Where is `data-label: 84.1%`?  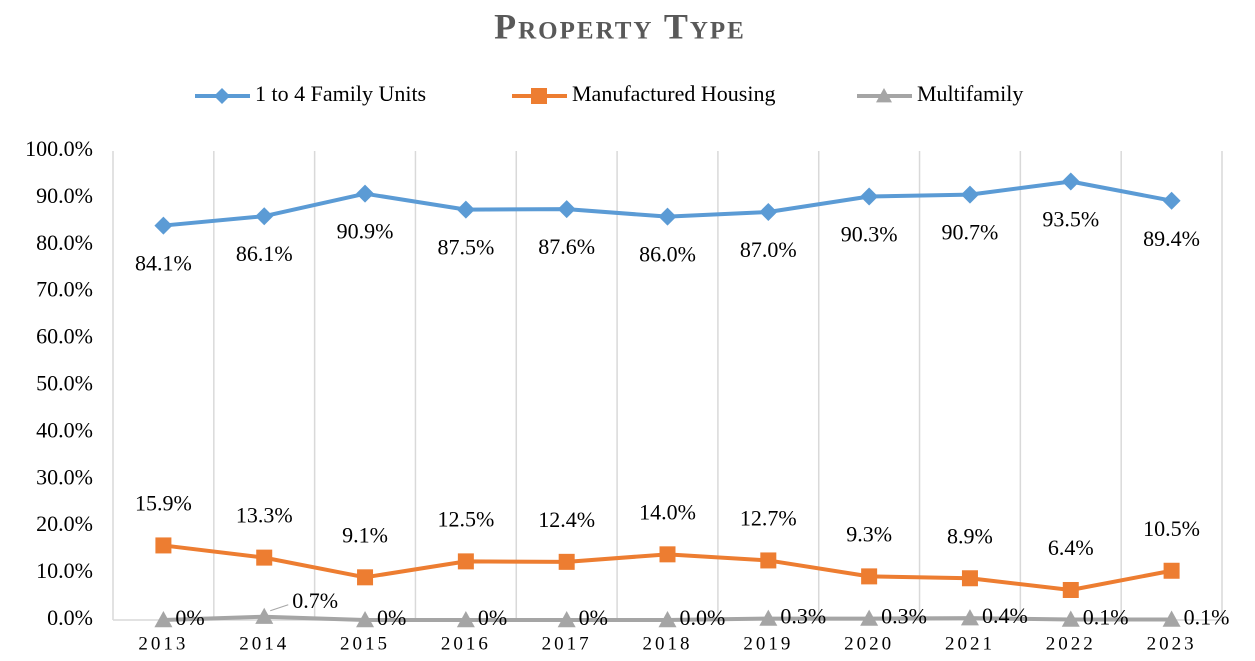
data-label: 84.1% is located at coordinates (163, 263).